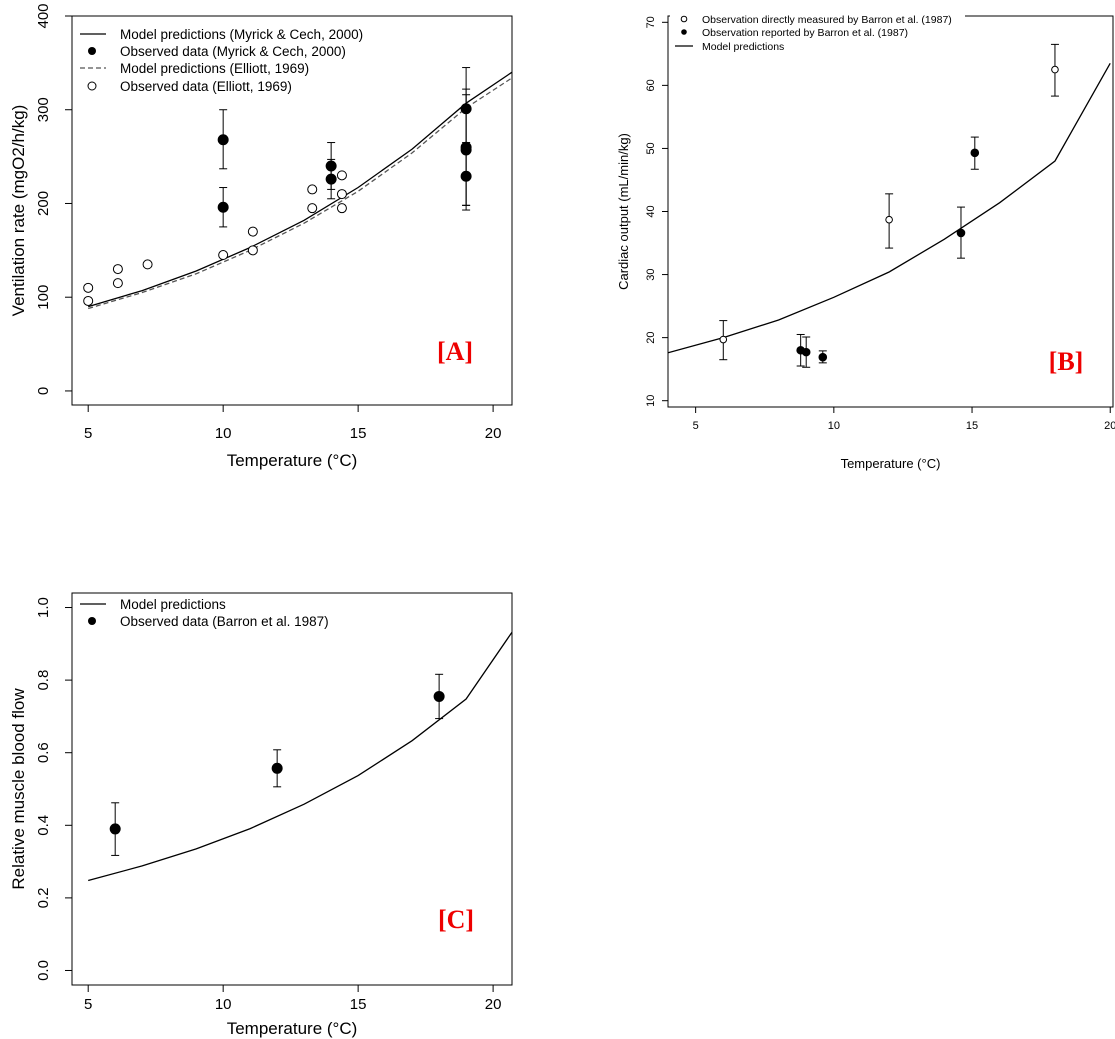 The image size is (1115, 1039). I want to click on y-tick-label: 0.6, so click(43, 752).